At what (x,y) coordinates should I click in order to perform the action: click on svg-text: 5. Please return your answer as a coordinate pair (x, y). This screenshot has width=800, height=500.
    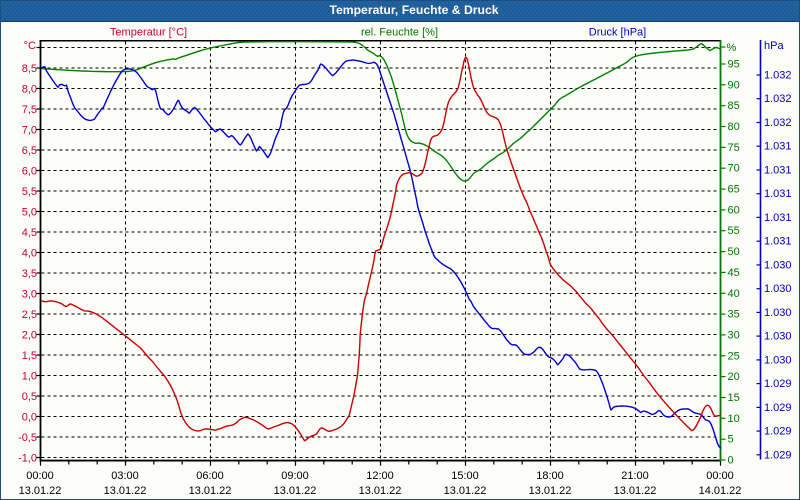
    Looking at the image, I should click on (731, 440).